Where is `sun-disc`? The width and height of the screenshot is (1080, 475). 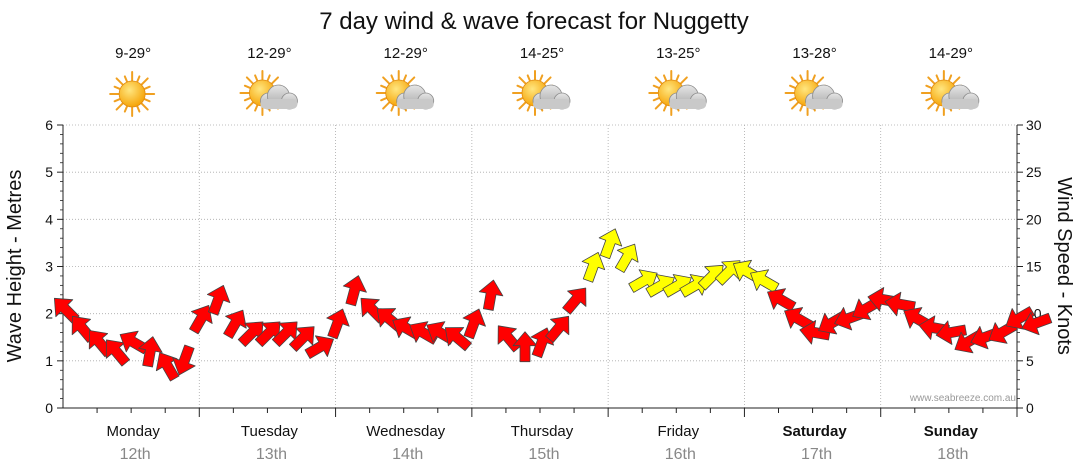
sun-disc is located at coordinates (132, 94).